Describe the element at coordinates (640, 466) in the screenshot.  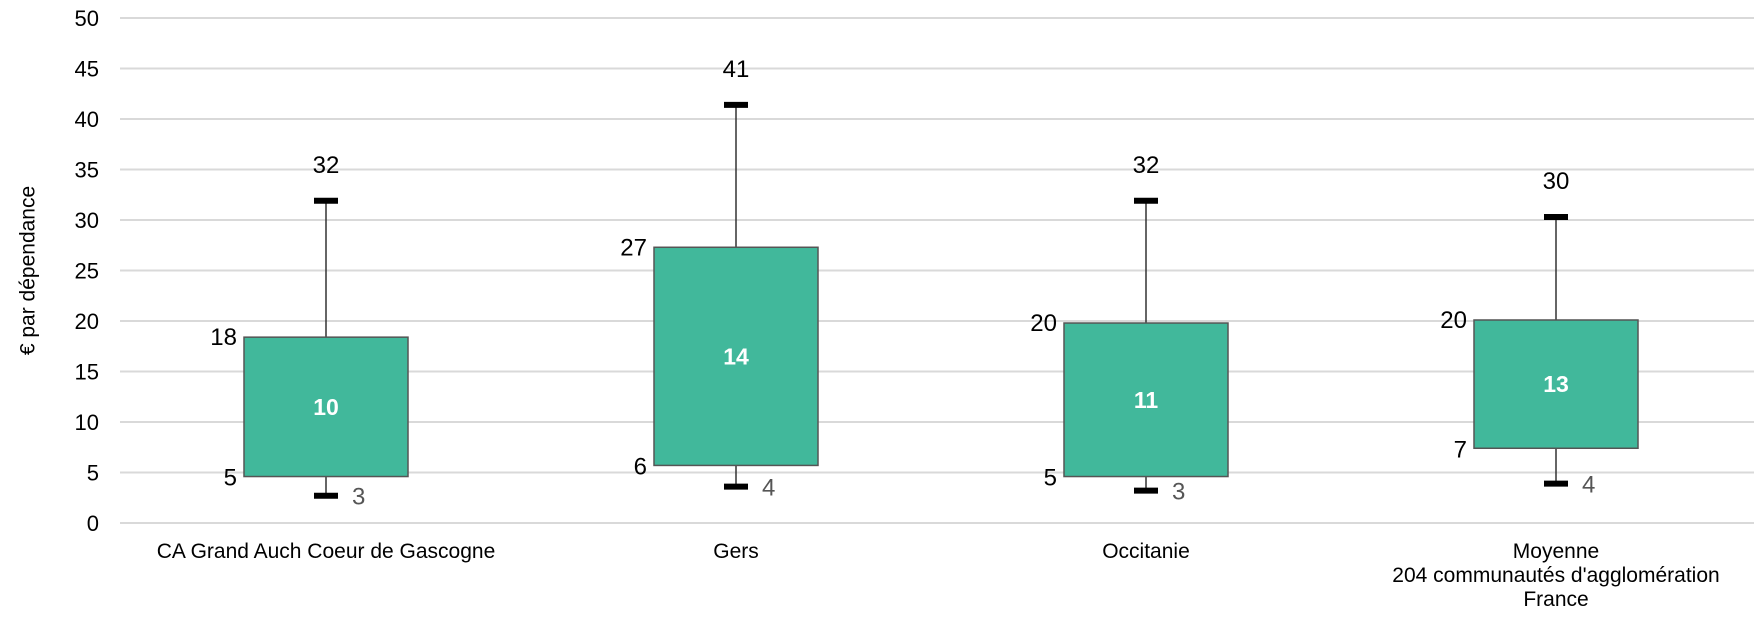
I see `q1-label: 6` at that location.